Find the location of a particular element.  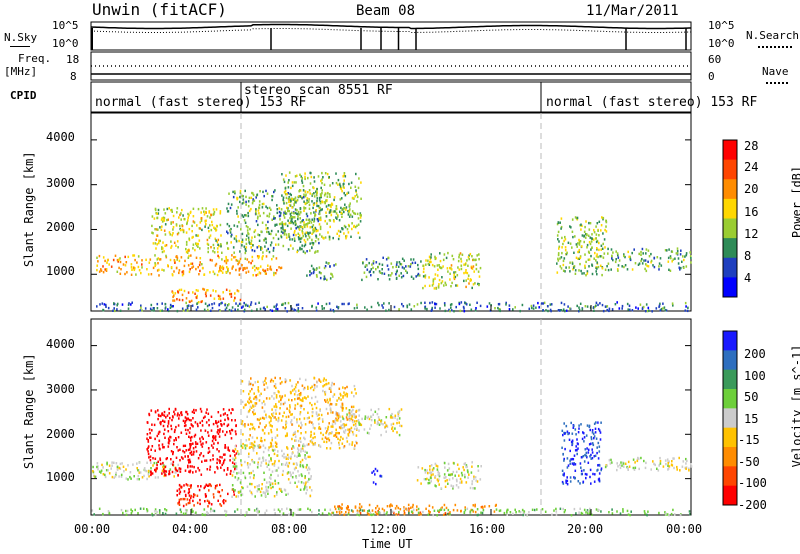

nsky-trace is located at coordinates (390, 26).